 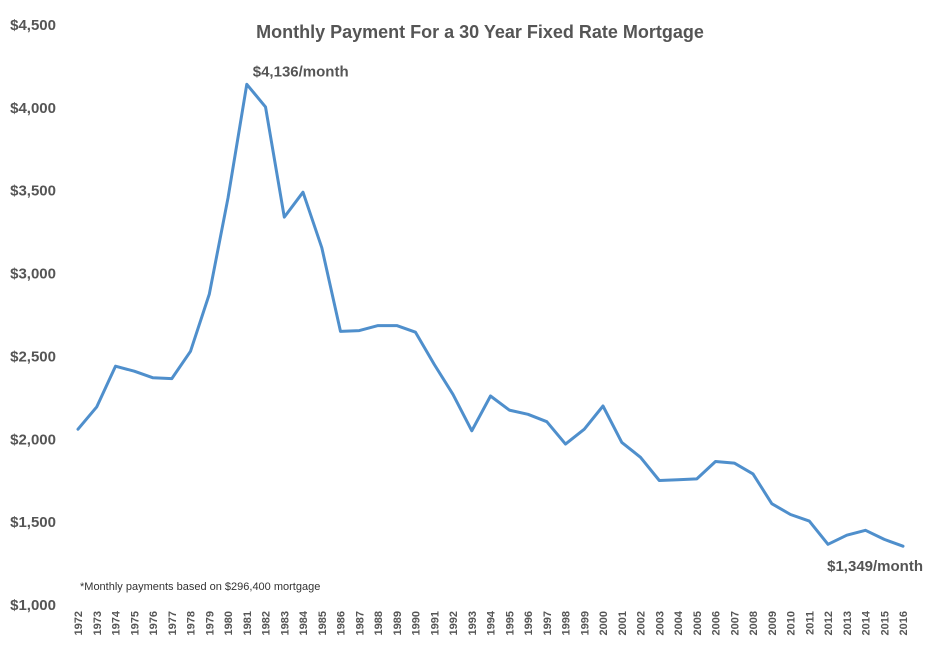 I want to click on x-tick-label: 1984, so click(x=304, y=622).